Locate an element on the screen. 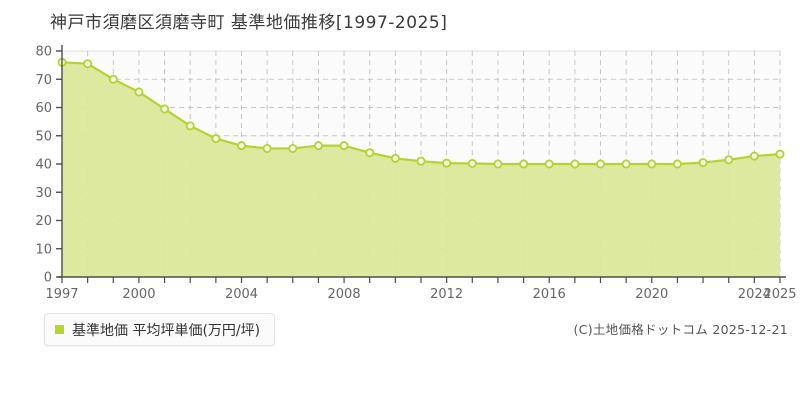 This screenshot has height=400, width=800. chart-legend: 基準地価 平均坪単価(万円/坪) is located at coordinates (160, 329).